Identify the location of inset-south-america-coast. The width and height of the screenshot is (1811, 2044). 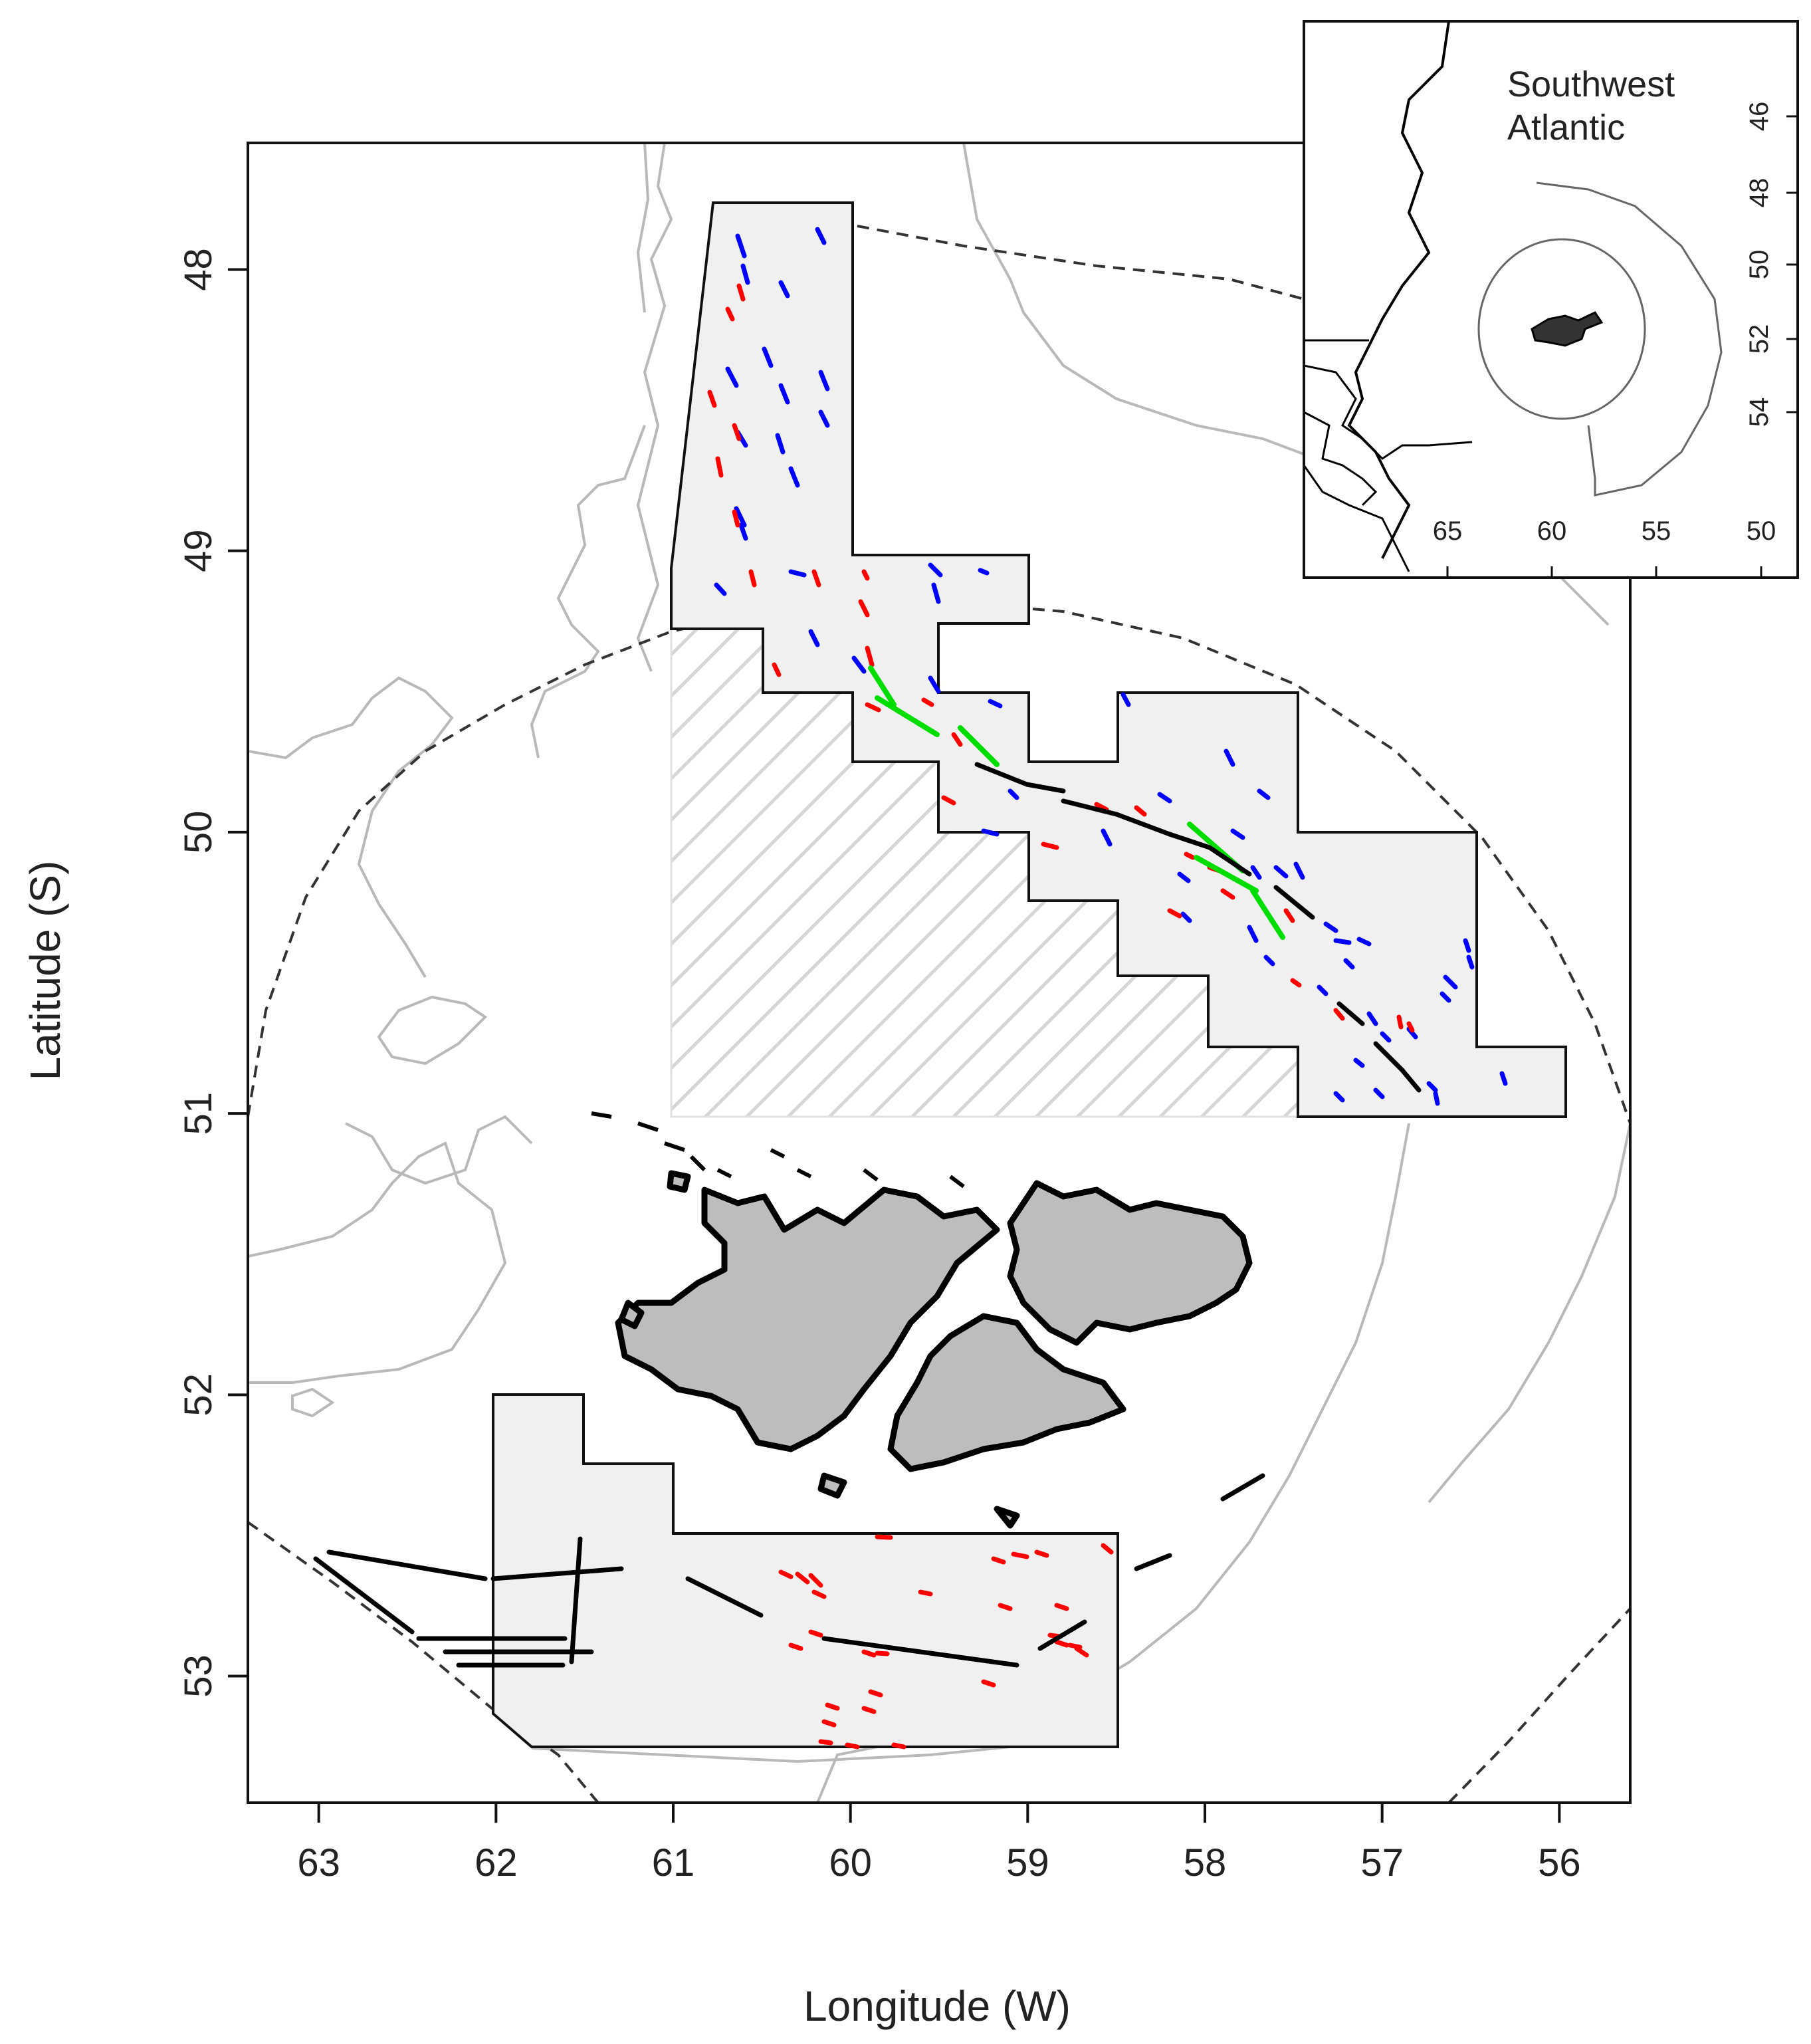
(1398, 290).